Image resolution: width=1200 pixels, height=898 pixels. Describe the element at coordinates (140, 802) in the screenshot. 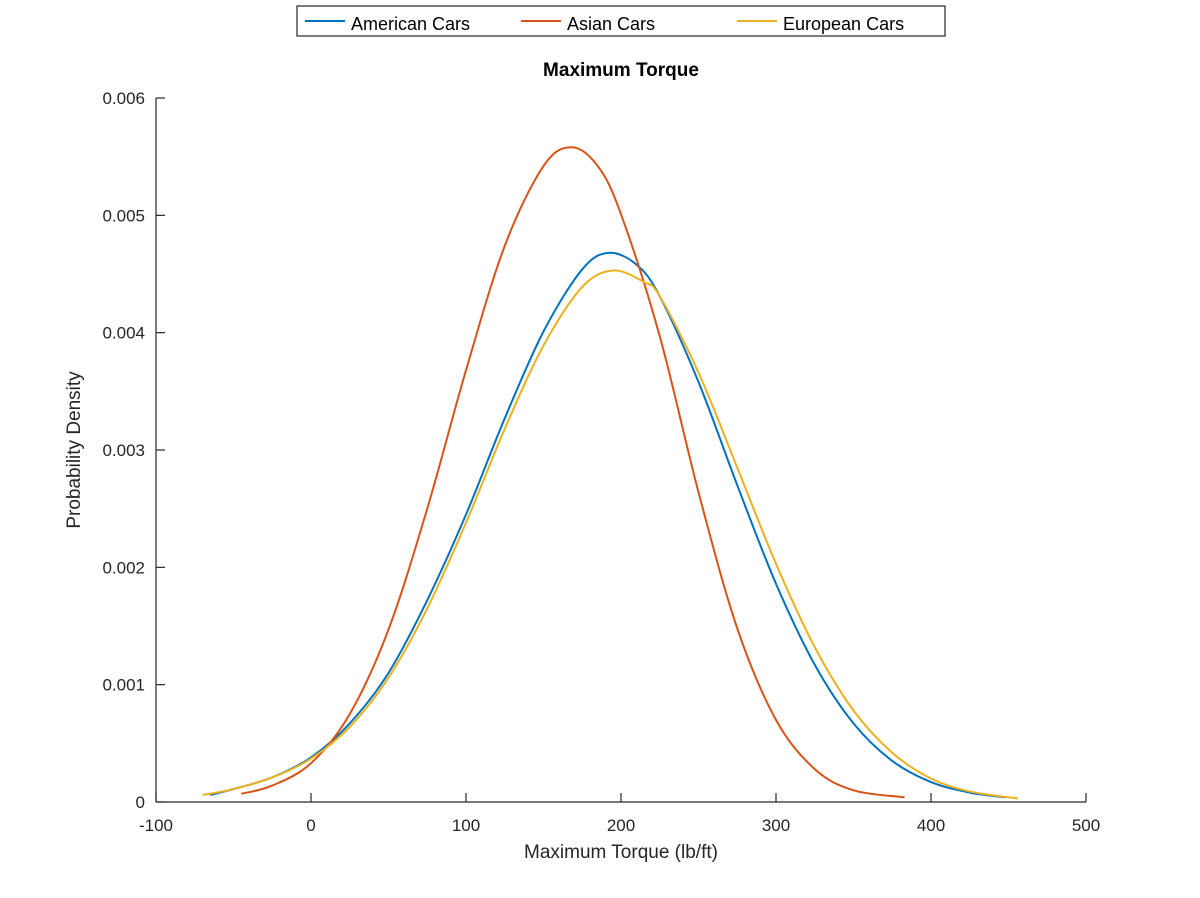

I see `y-tick-label: 0` at that location.